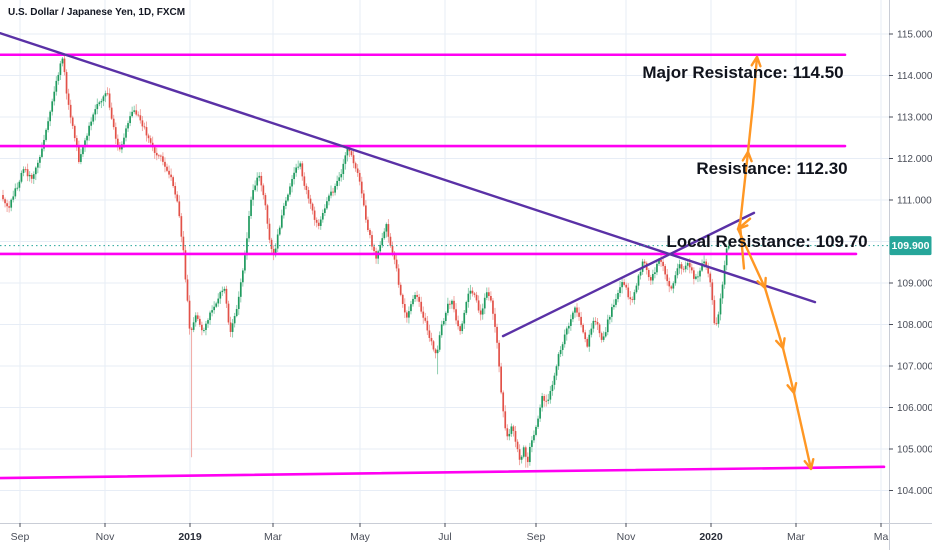 This screenshot has width=932, height=550. I want to click on time-axis-label: 2020, so click(711, 537).